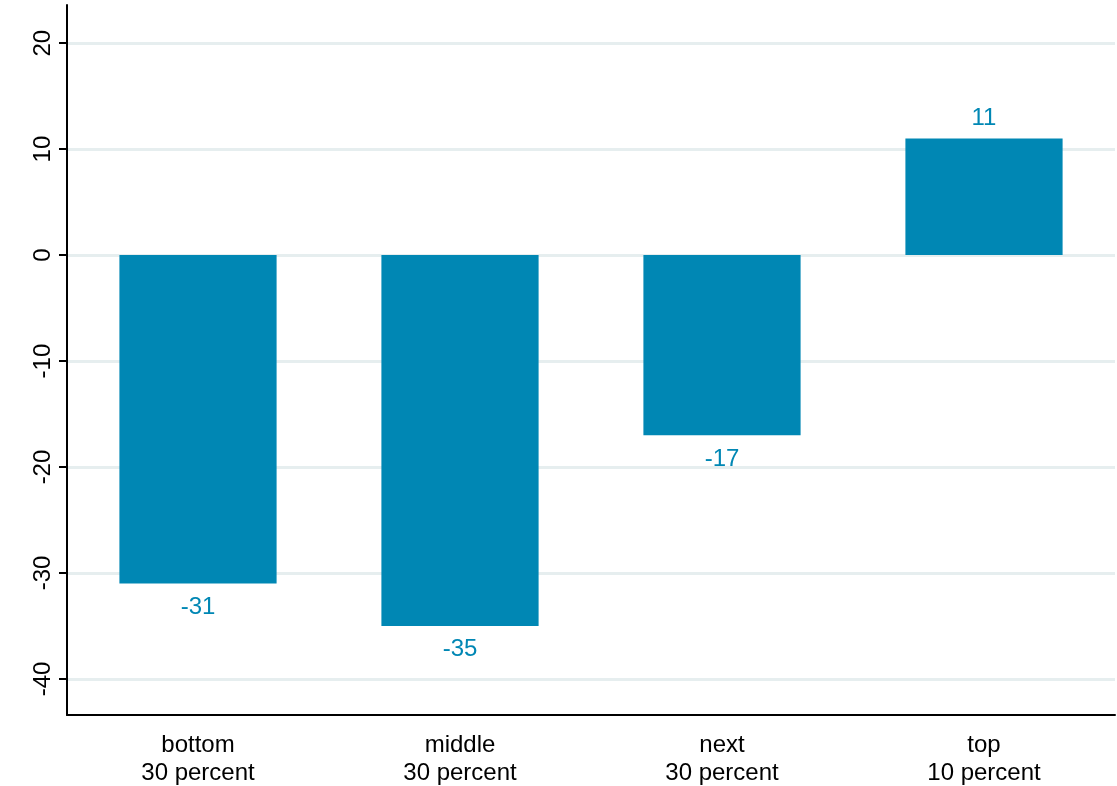 The width and height of the screenshot is (1117, 786). Describe the element at coordinates (198, 606) in the screenshot. I see `data-label: -31` at that location.